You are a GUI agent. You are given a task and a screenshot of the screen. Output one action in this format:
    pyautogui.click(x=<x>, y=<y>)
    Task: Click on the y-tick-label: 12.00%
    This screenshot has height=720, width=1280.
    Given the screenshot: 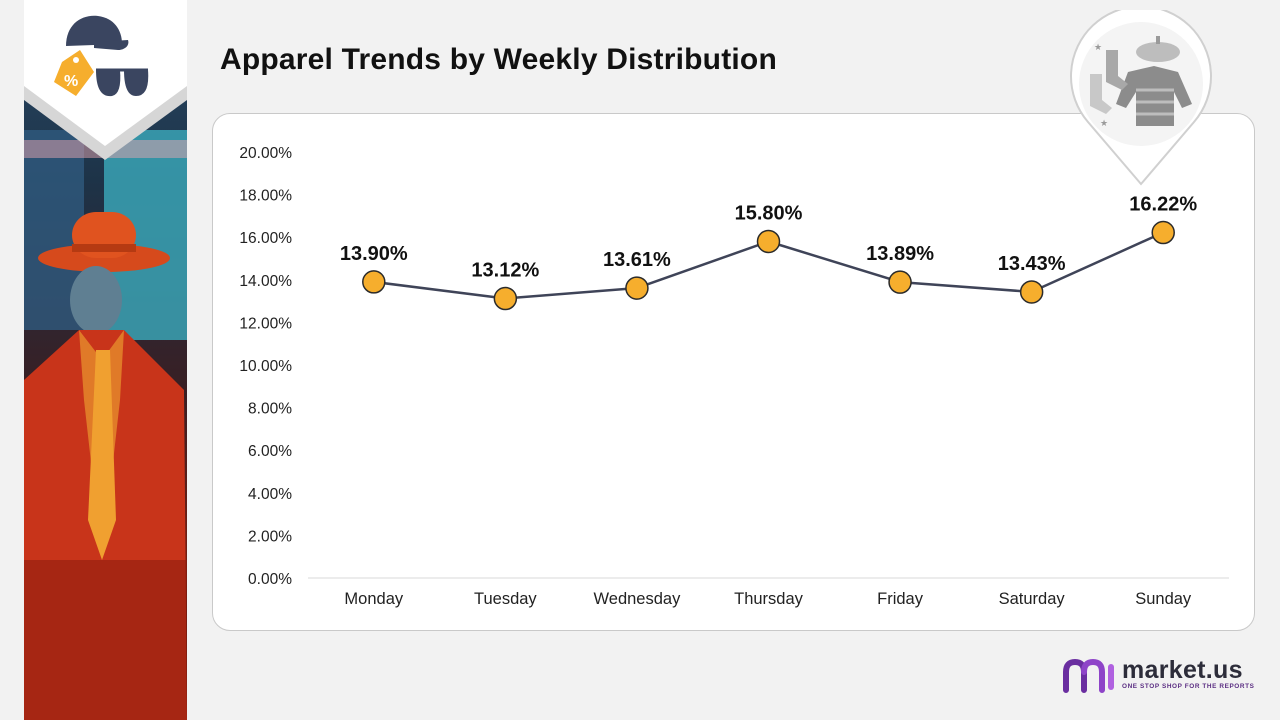 What is the action you would take?
    pyautogui.click(x=265, y=323)
    